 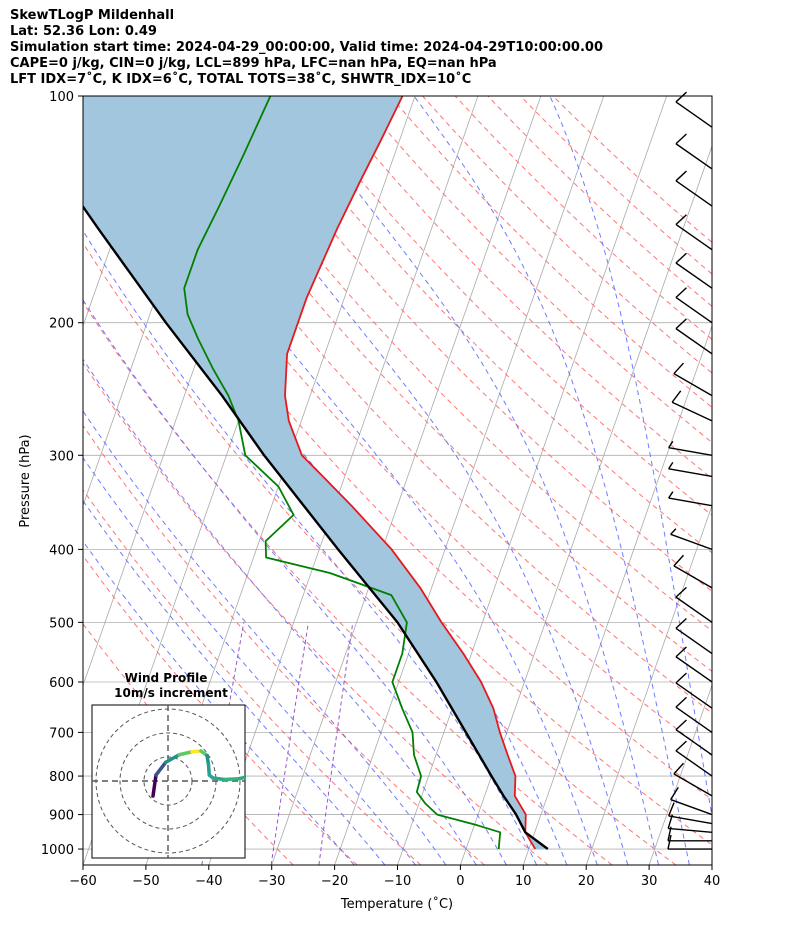 What do you see at coordinates (712, 881) in the screenshot?
I see `x-tick-label: 40` at bounding box center [712, 881].